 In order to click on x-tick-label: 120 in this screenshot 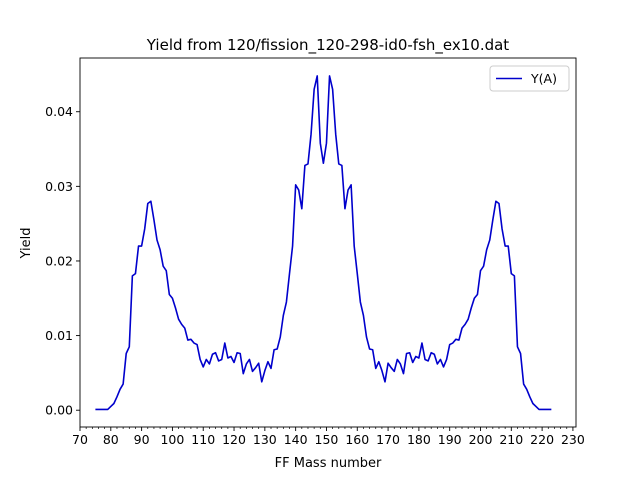, I will do `click(234, 439)`.